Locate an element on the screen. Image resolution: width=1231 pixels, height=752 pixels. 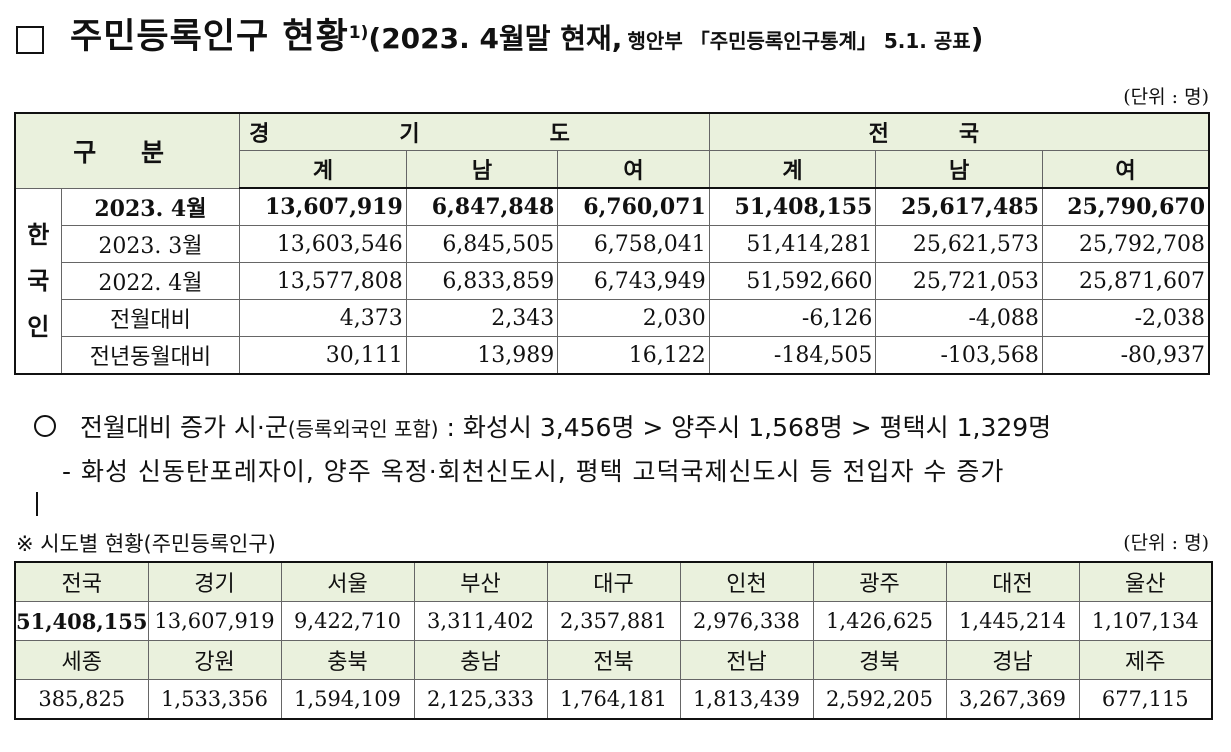
cell: 6,760,071 is located at coordinates (633, 206).